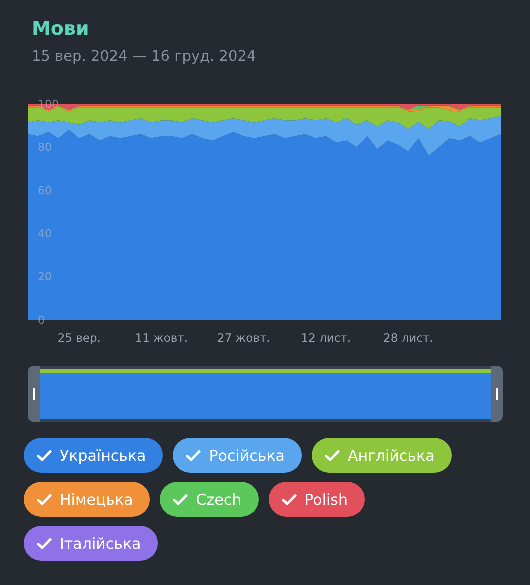 The height and width of the screenshot is (585, 530). What do you see at coordinates (79, 338) in the screenshot?
I see `x-tick-label: 25 вер.` at bounding box center [79, 338].